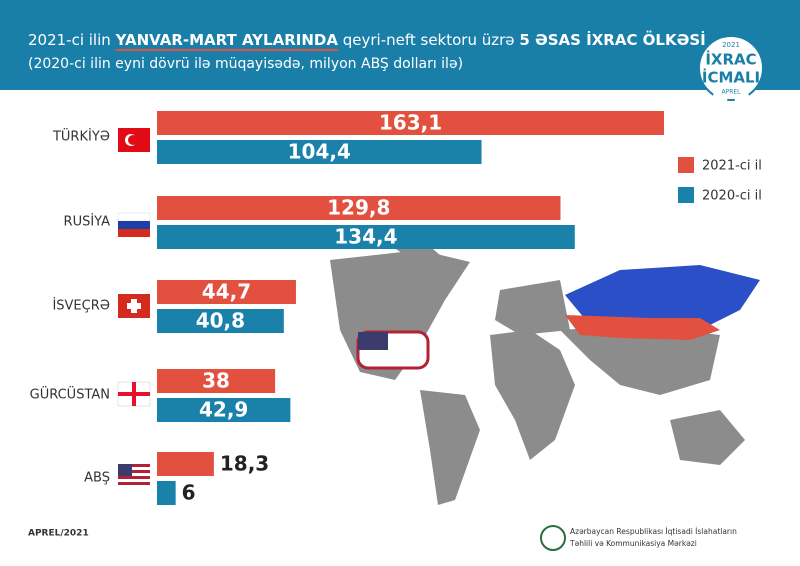  I want to click on russia-map, so click(662, 297).